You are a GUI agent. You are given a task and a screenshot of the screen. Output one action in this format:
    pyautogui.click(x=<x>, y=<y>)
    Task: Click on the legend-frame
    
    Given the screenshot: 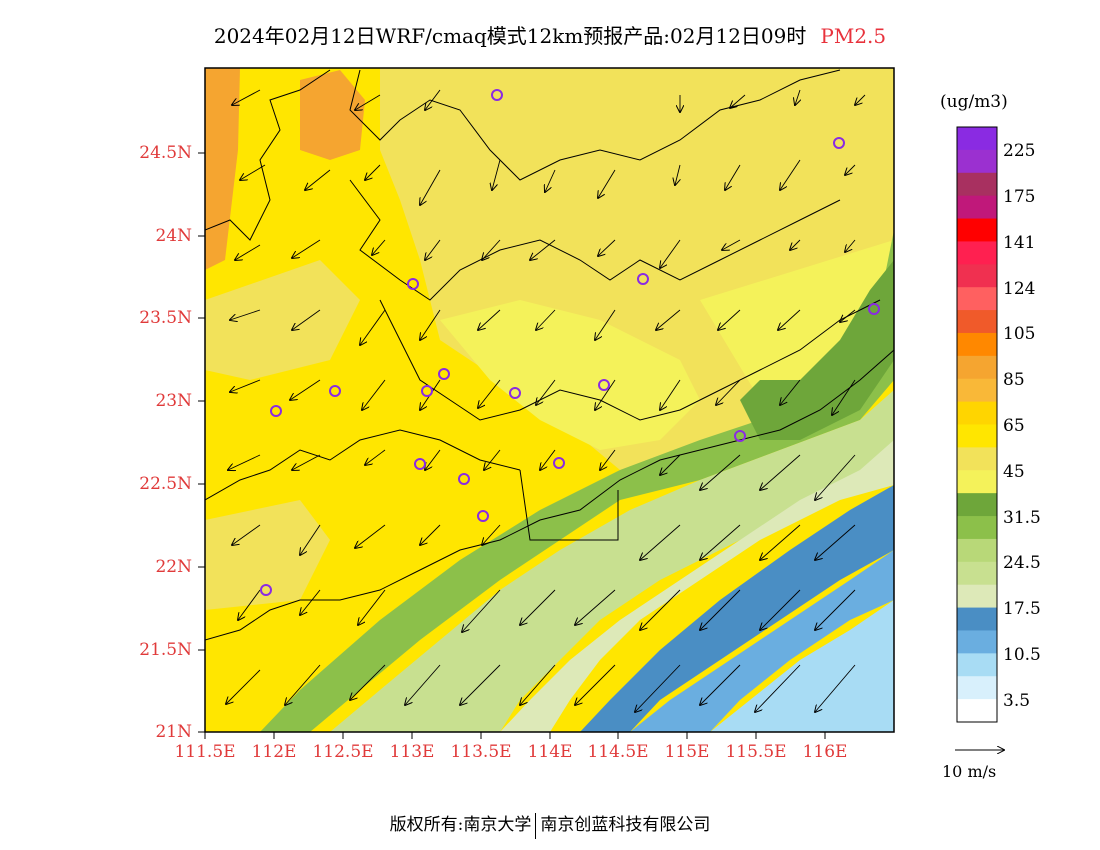 What is the action you would take?
    pyautogui.click(x=977, y=424)
    